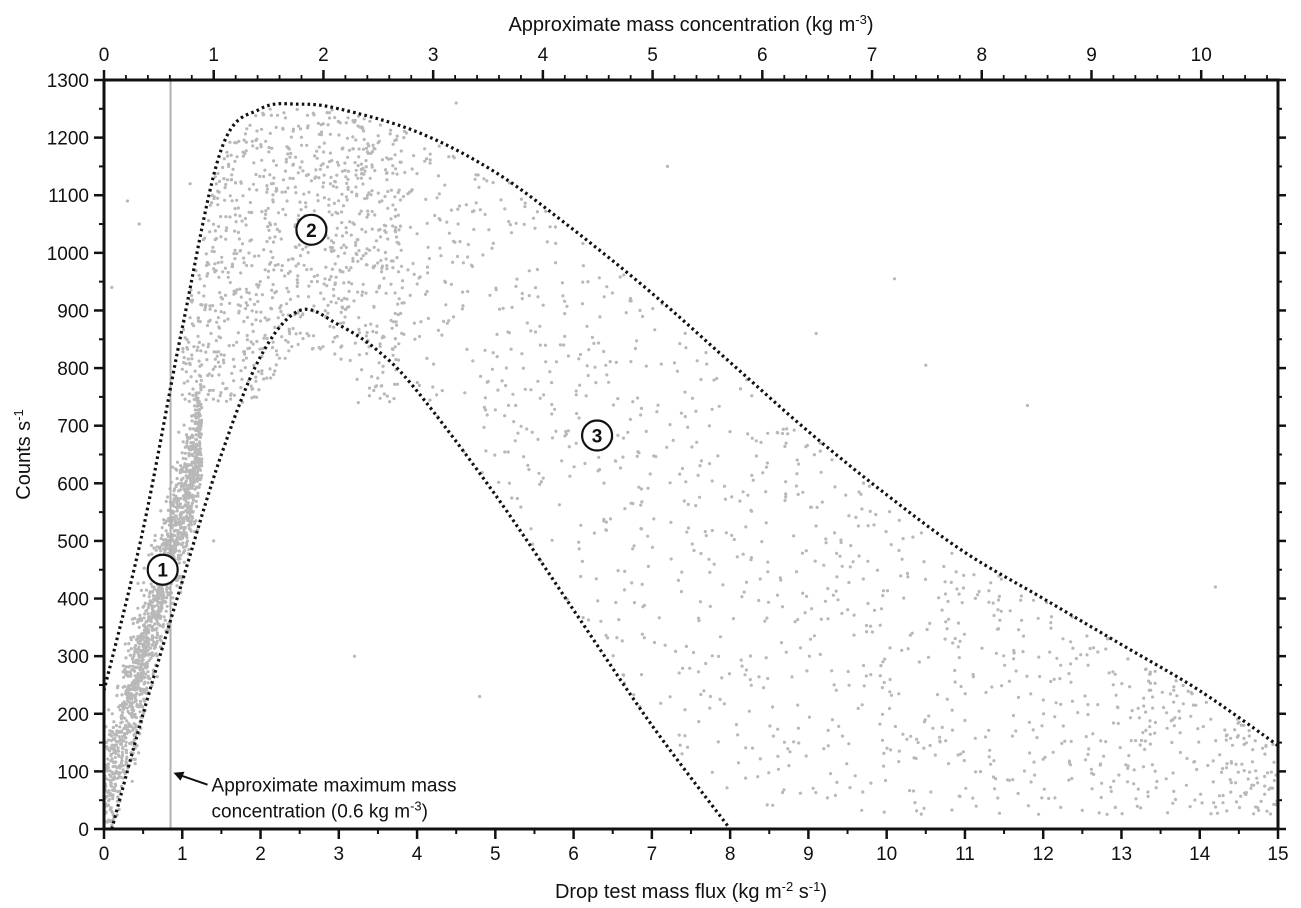  Describe the element at coordinates (73, 600) in the screenshot. I see `y-tick-label: 400` at that location.